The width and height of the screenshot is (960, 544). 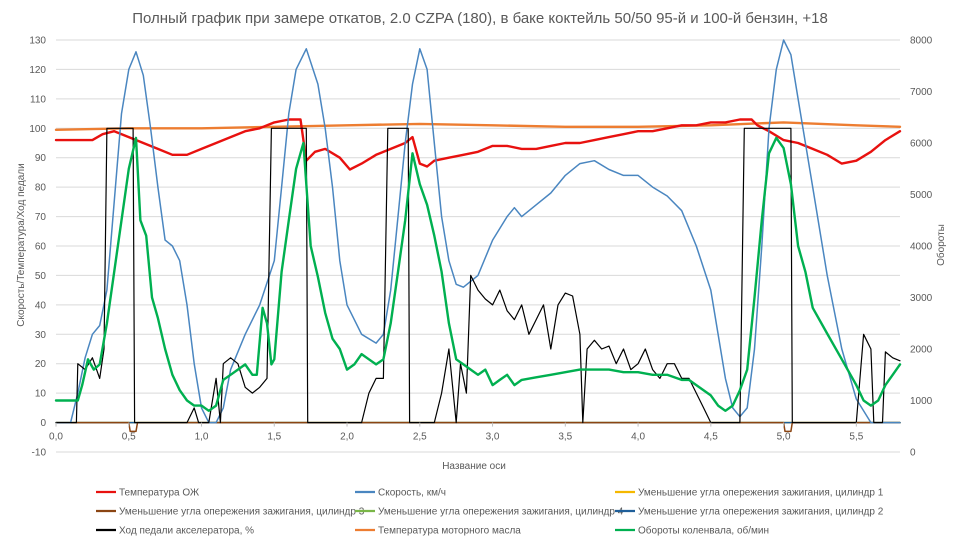 What do you see at coordinates (202, 437) in the screenshot?
I see `x-tick-label: 1,0` at bounding box center [202, 437].